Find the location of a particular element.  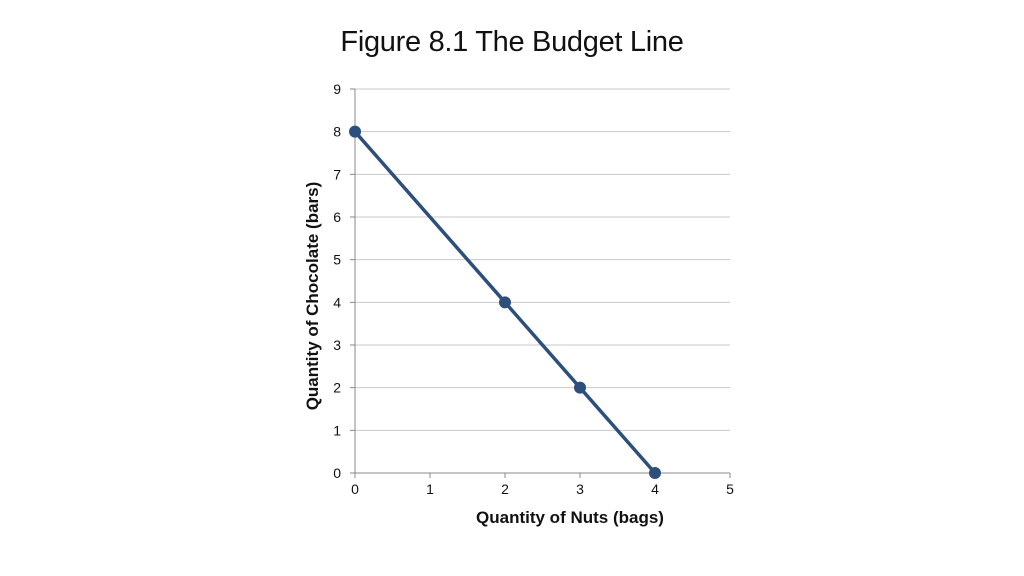

y-tick-label: 6 is located at coordinates (337, 217).